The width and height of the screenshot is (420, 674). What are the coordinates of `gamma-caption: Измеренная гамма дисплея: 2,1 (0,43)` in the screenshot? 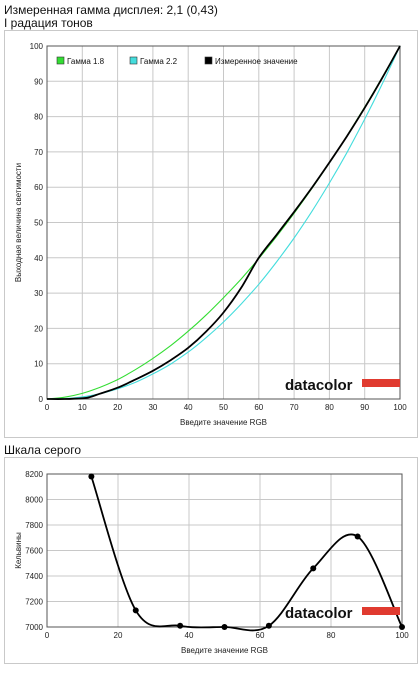 It's located at (111, 10).